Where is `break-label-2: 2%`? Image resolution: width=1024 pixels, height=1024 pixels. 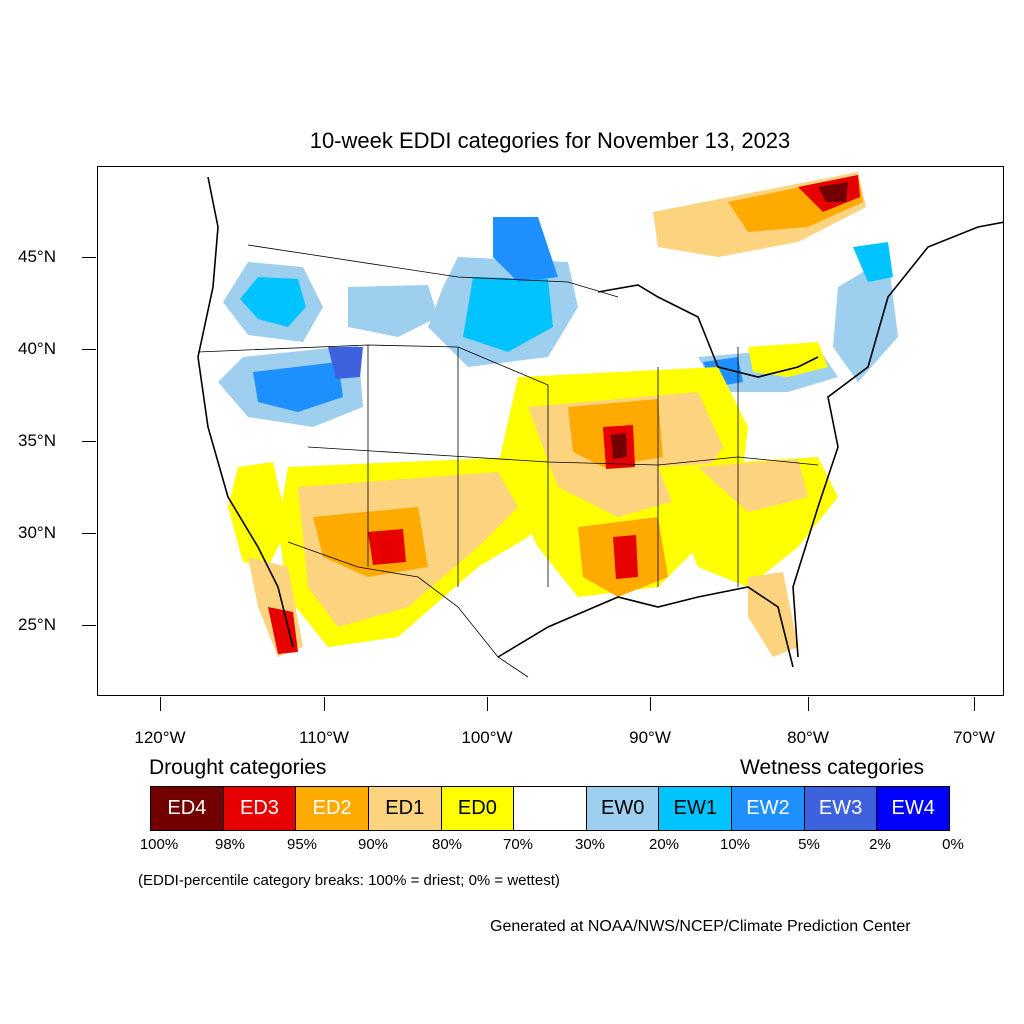 break-label-2: 2% is located at coordinates (880, 844).